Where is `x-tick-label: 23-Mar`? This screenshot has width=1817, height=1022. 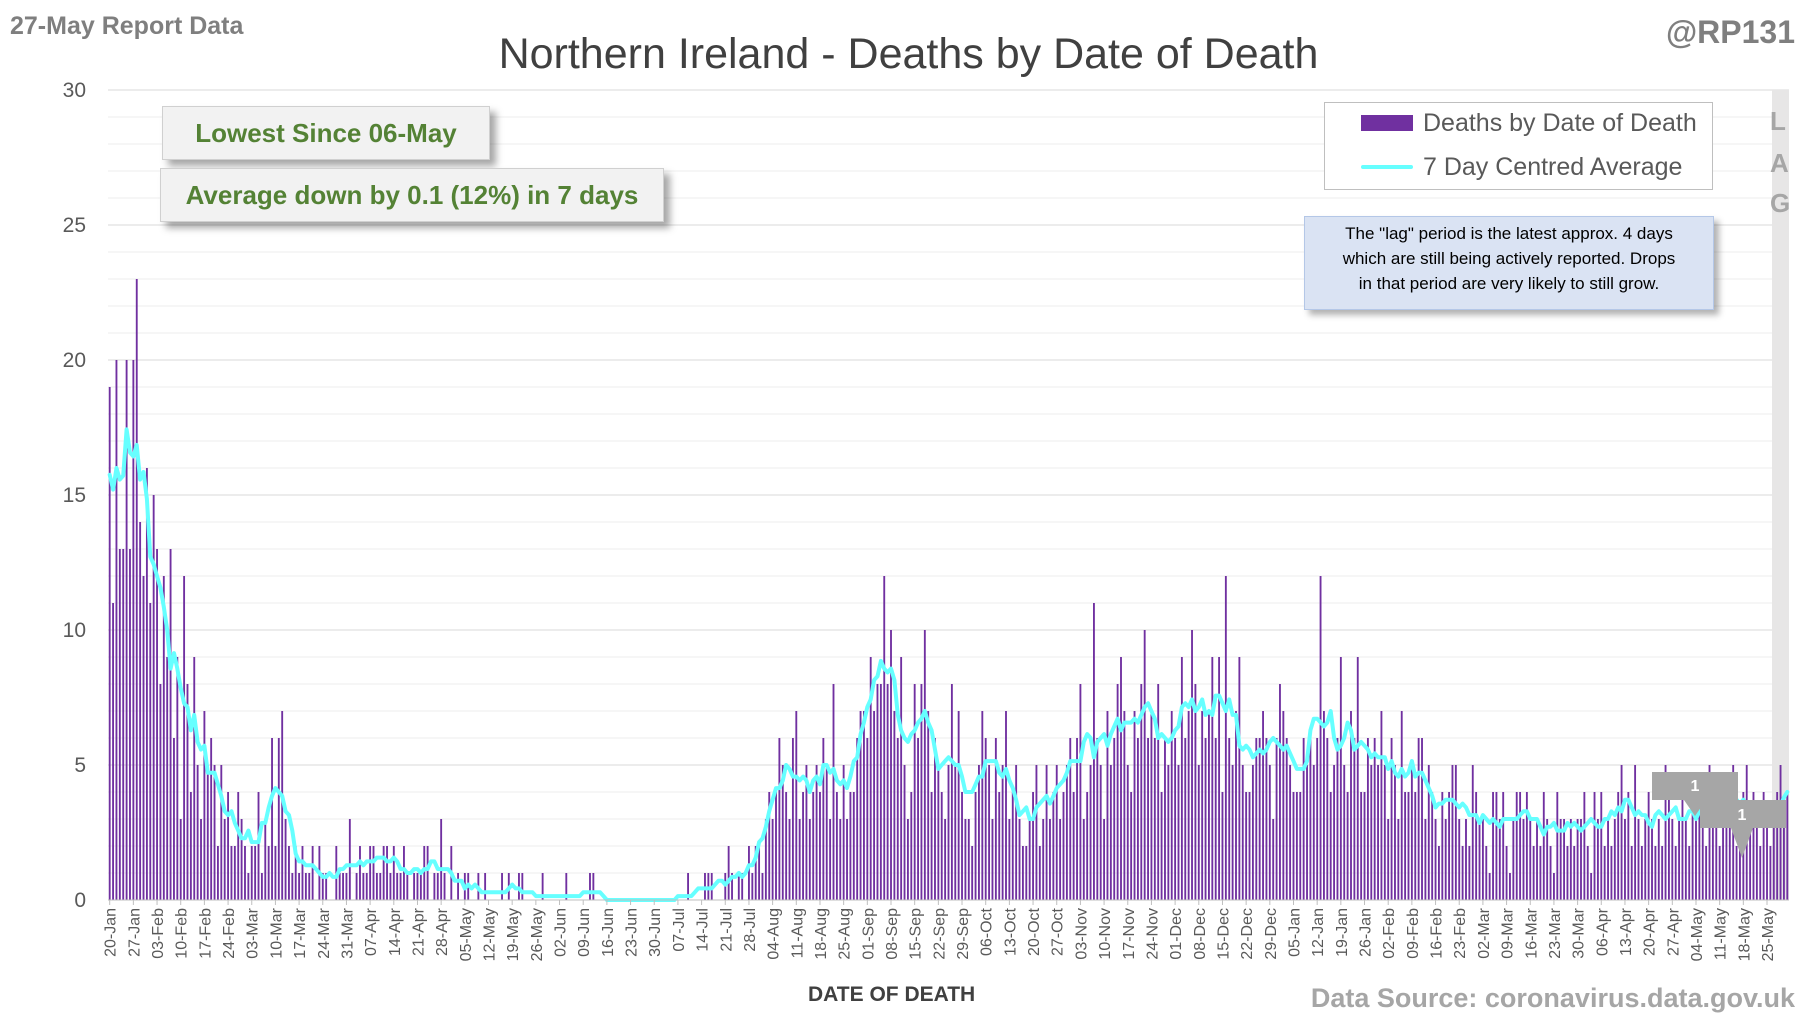
x-tick-label: 23-Mar is located at coordinates (1555, 932).